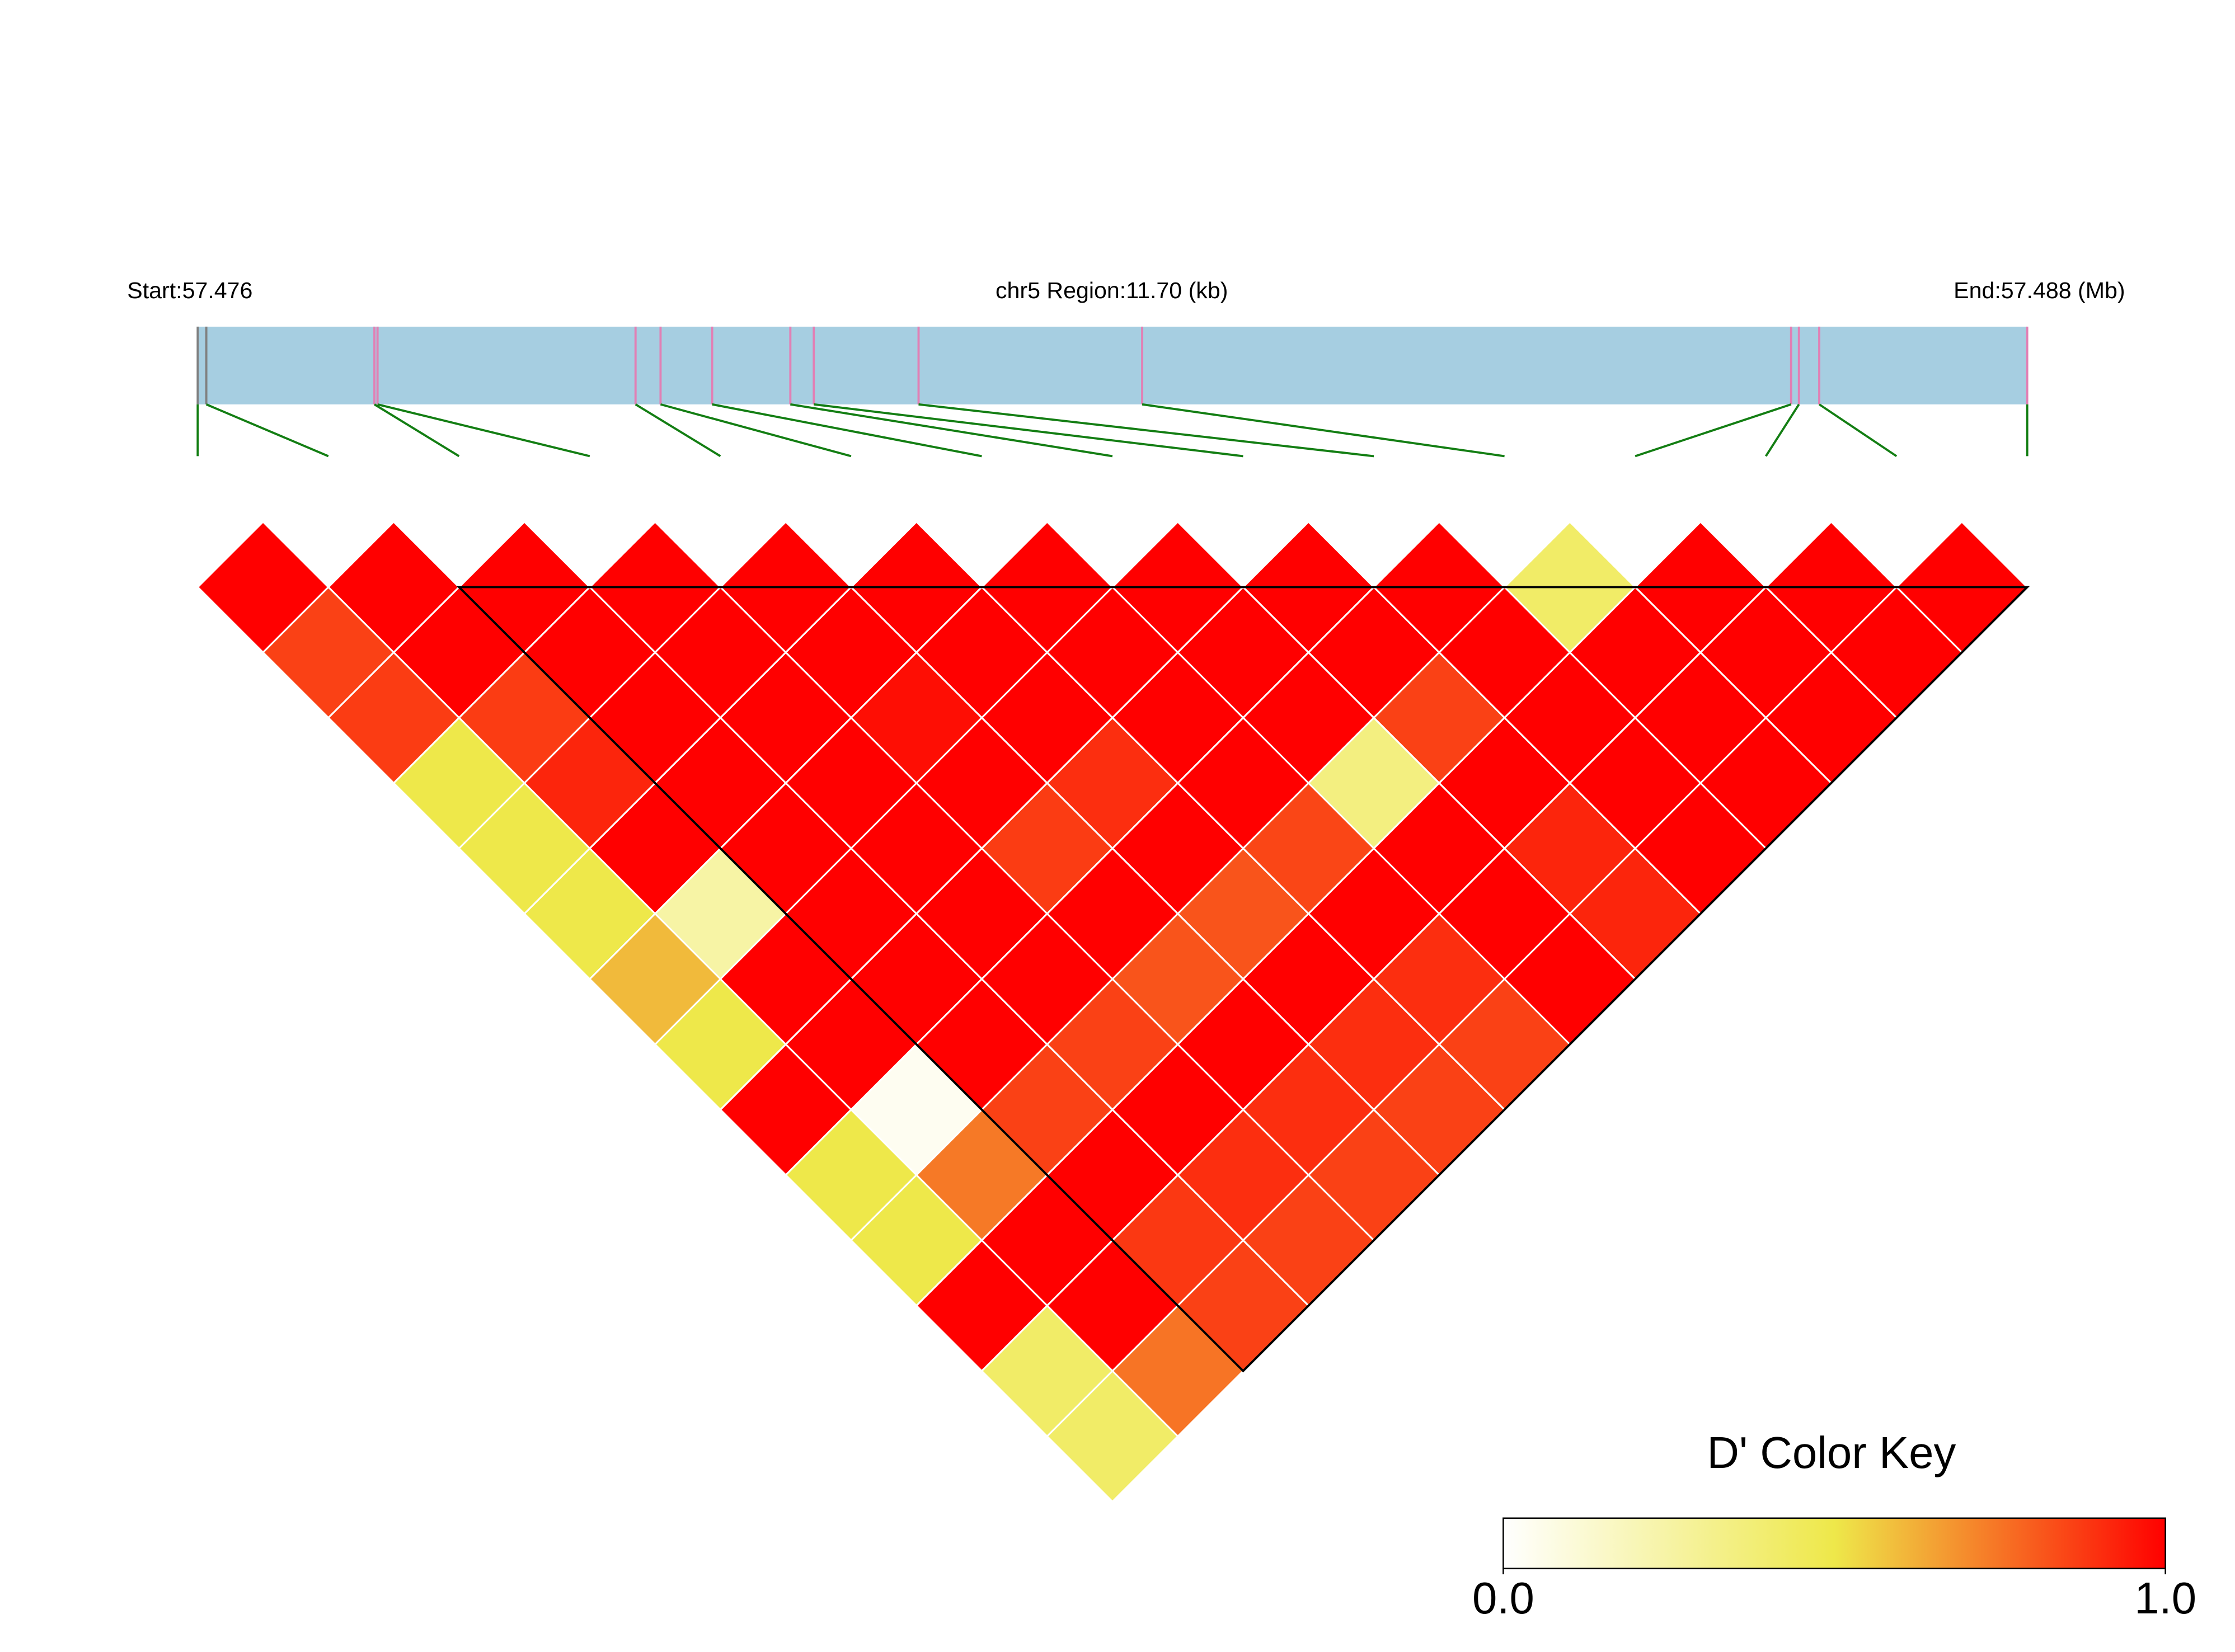 The width and height of the screenshot is (2235, 1652). Describe the element at coordinates (1112, 290) in the screenshot. I see `region-label: chr5 Region:11.70 (kb)` at that location.